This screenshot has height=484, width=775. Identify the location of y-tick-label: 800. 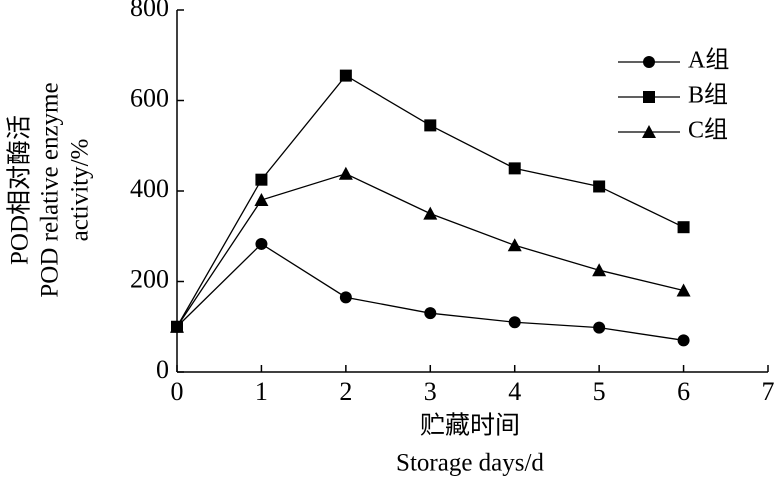
(149, 11).